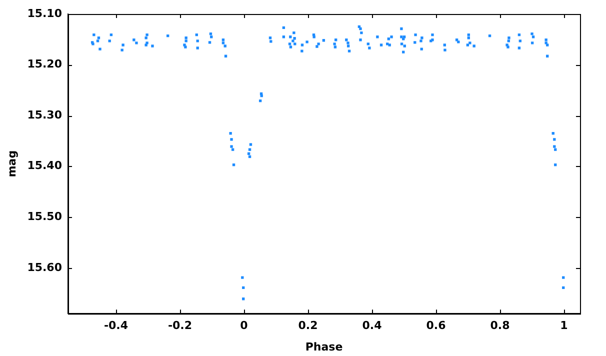 This screenshot has width=606, height=356. What do you see at coordinates (44, 115) in the screenshot?
I see `y-tick-label: 15.30` at bounding box center [44, 115].